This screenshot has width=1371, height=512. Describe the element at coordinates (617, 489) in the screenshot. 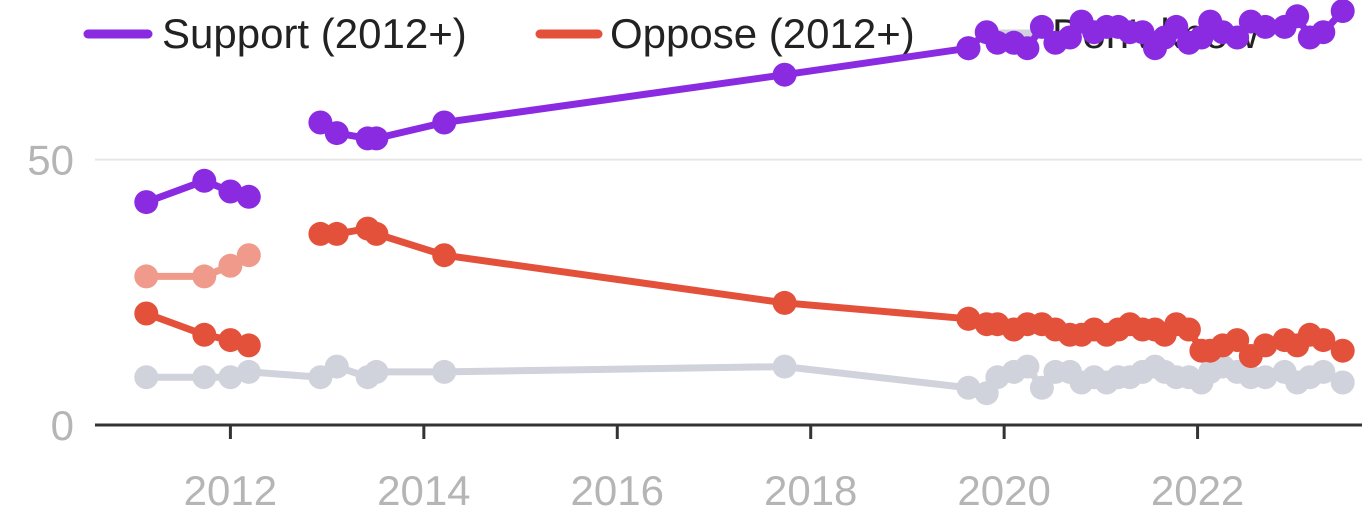

I see `x-tick-label: 2016` at that location.